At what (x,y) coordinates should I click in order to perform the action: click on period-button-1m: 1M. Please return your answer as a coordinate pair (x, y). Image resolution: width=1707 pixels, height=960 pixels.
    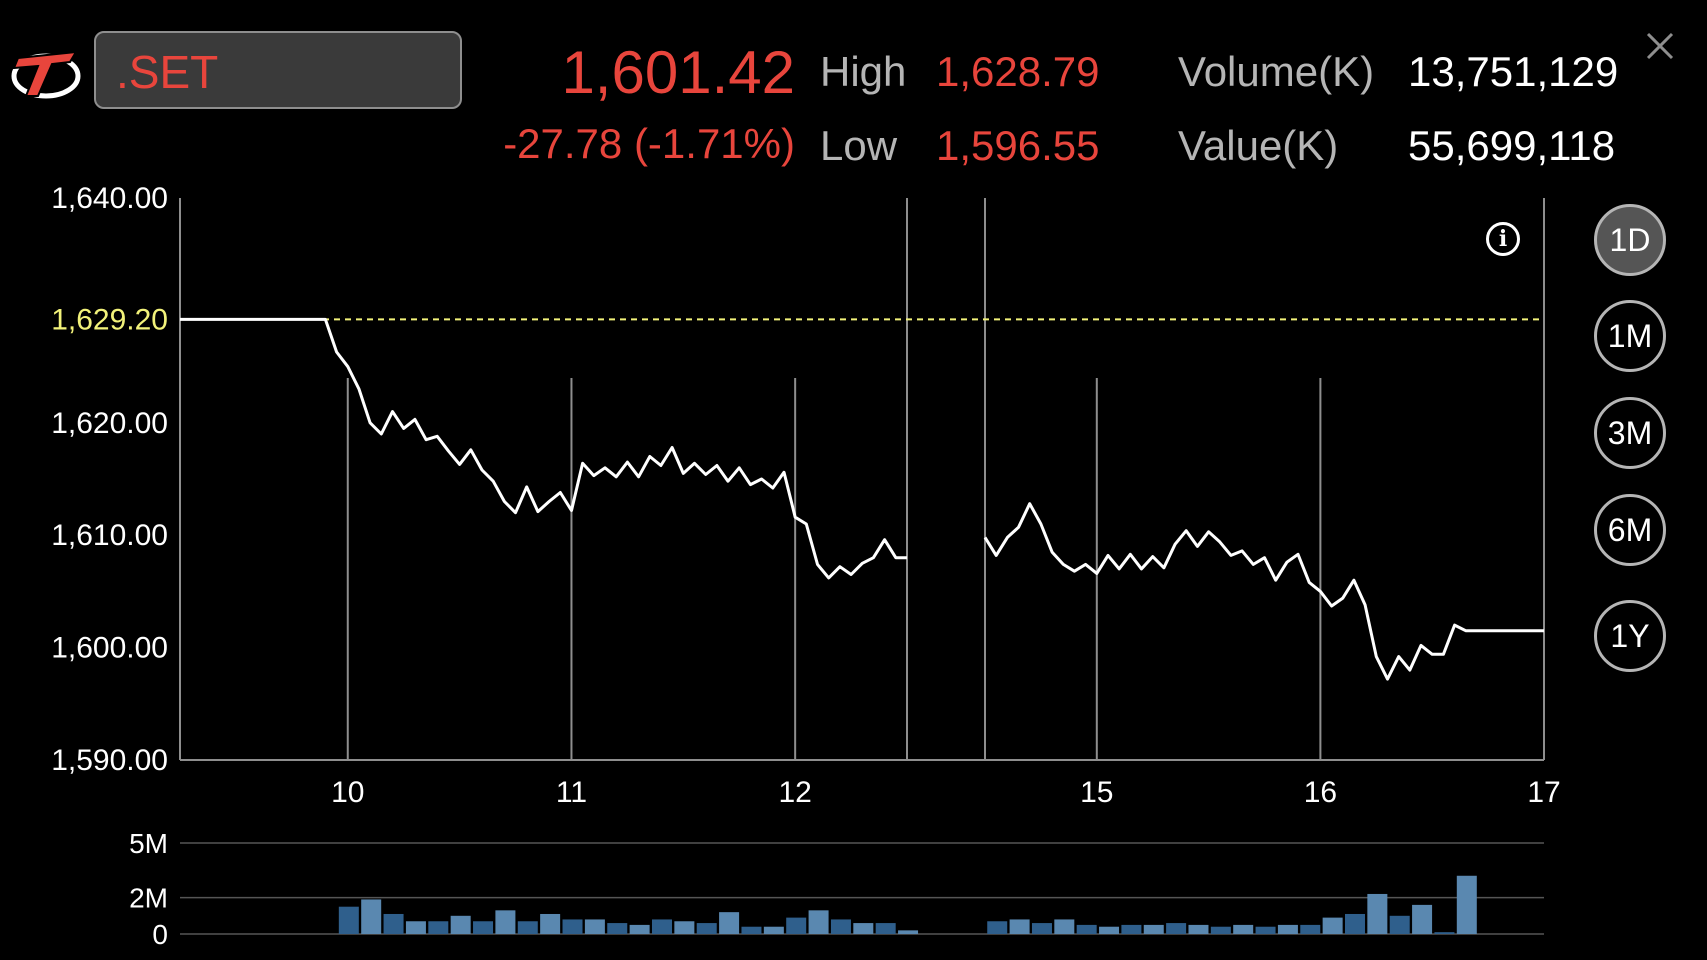
    Looking at the image, I should click on (1630, 336).